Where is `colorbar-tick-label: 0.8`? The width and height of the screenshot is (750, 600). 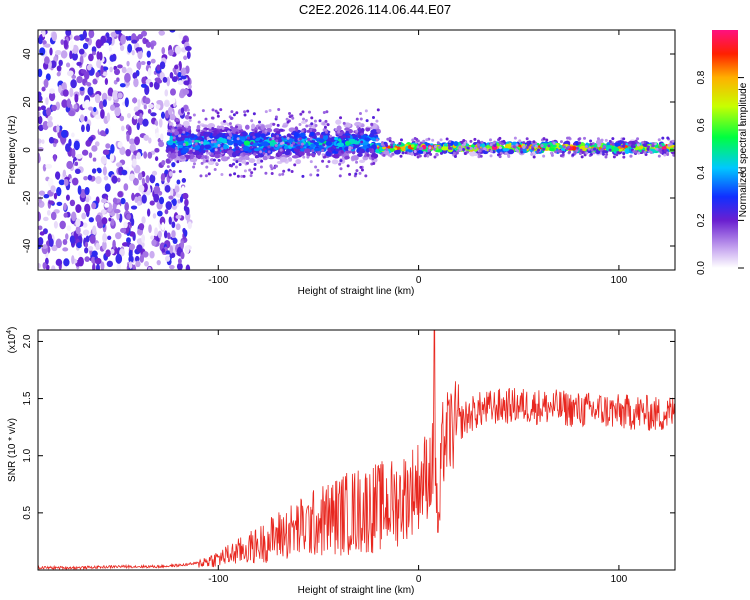 colorbar-tick-label: 0.8 is located at coordinates (701, 77).